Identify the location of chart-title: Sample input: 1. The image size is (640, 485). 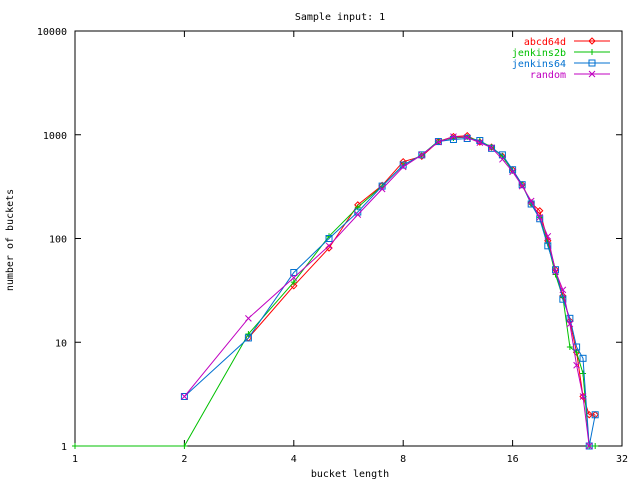
(340, 17).